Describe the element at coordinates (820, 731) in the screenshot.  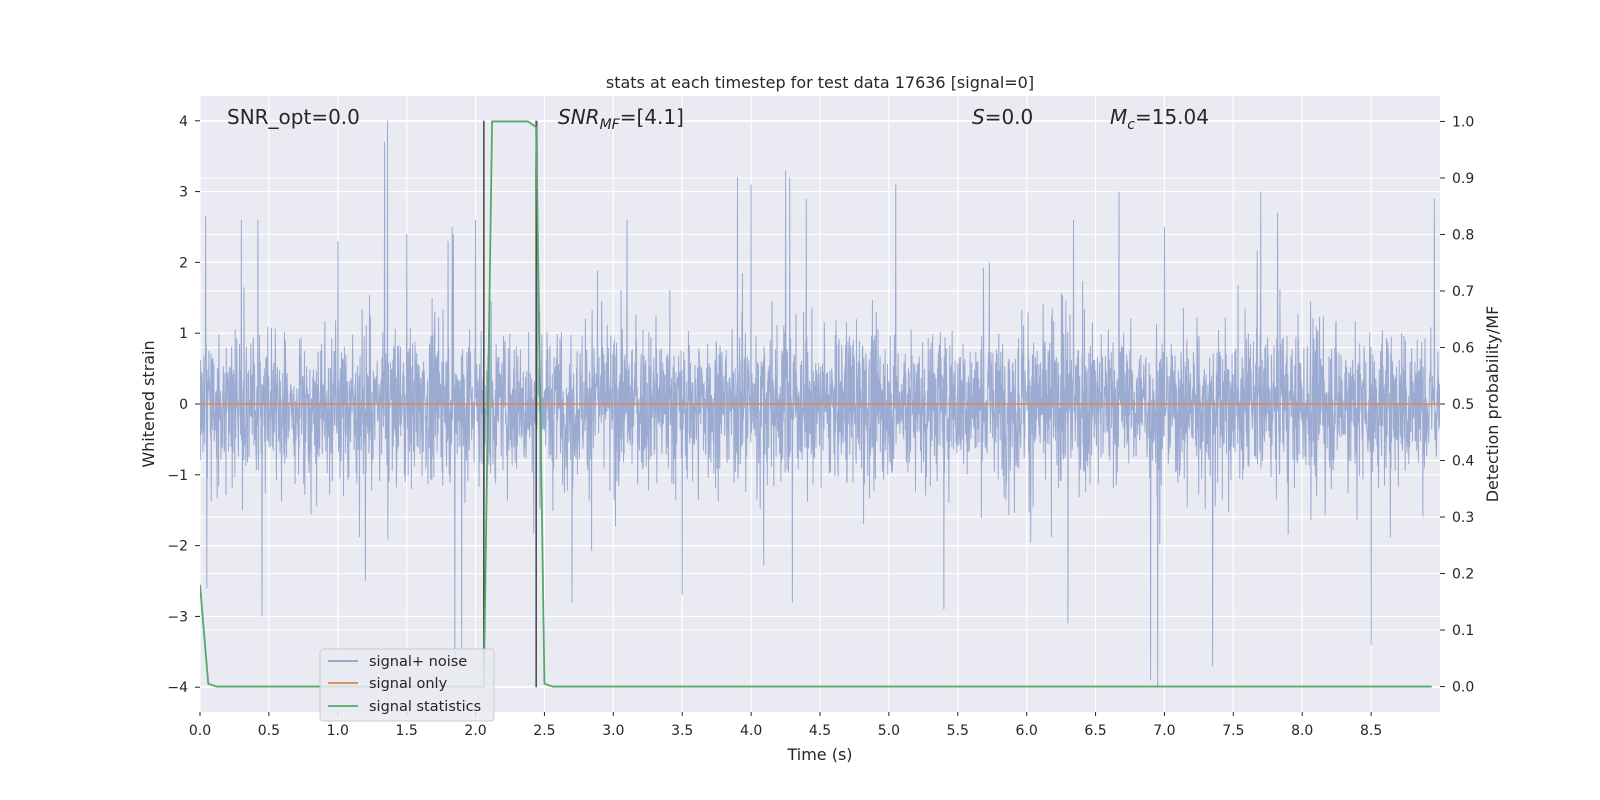
I see `x-tick-label: 4.5` at that location.